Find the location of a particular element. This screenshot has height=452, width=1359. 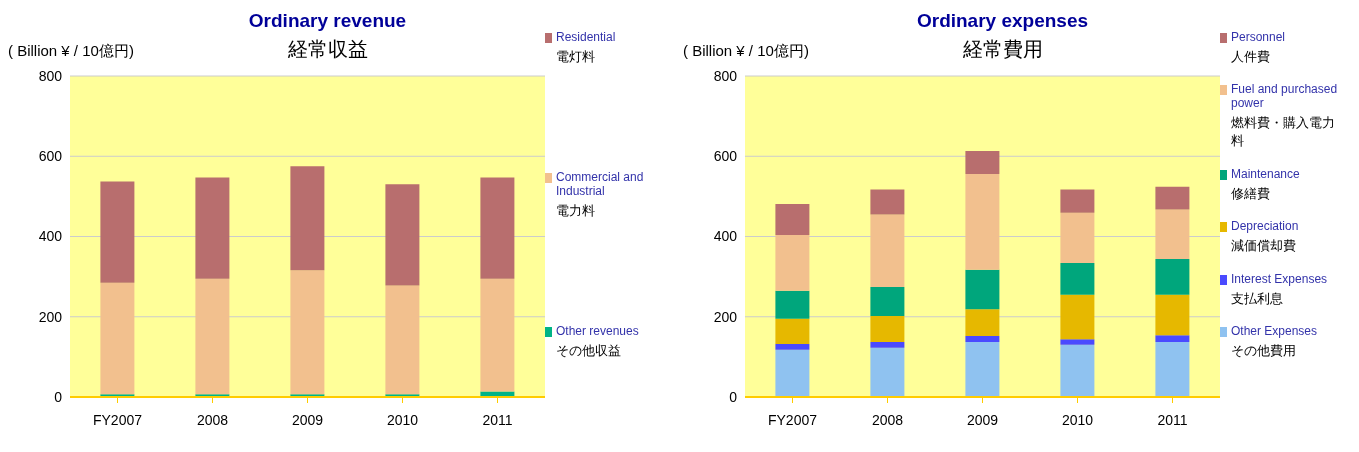

legend-label: Commercial and Industrial 電力料 is located at coordinates (600, 195).